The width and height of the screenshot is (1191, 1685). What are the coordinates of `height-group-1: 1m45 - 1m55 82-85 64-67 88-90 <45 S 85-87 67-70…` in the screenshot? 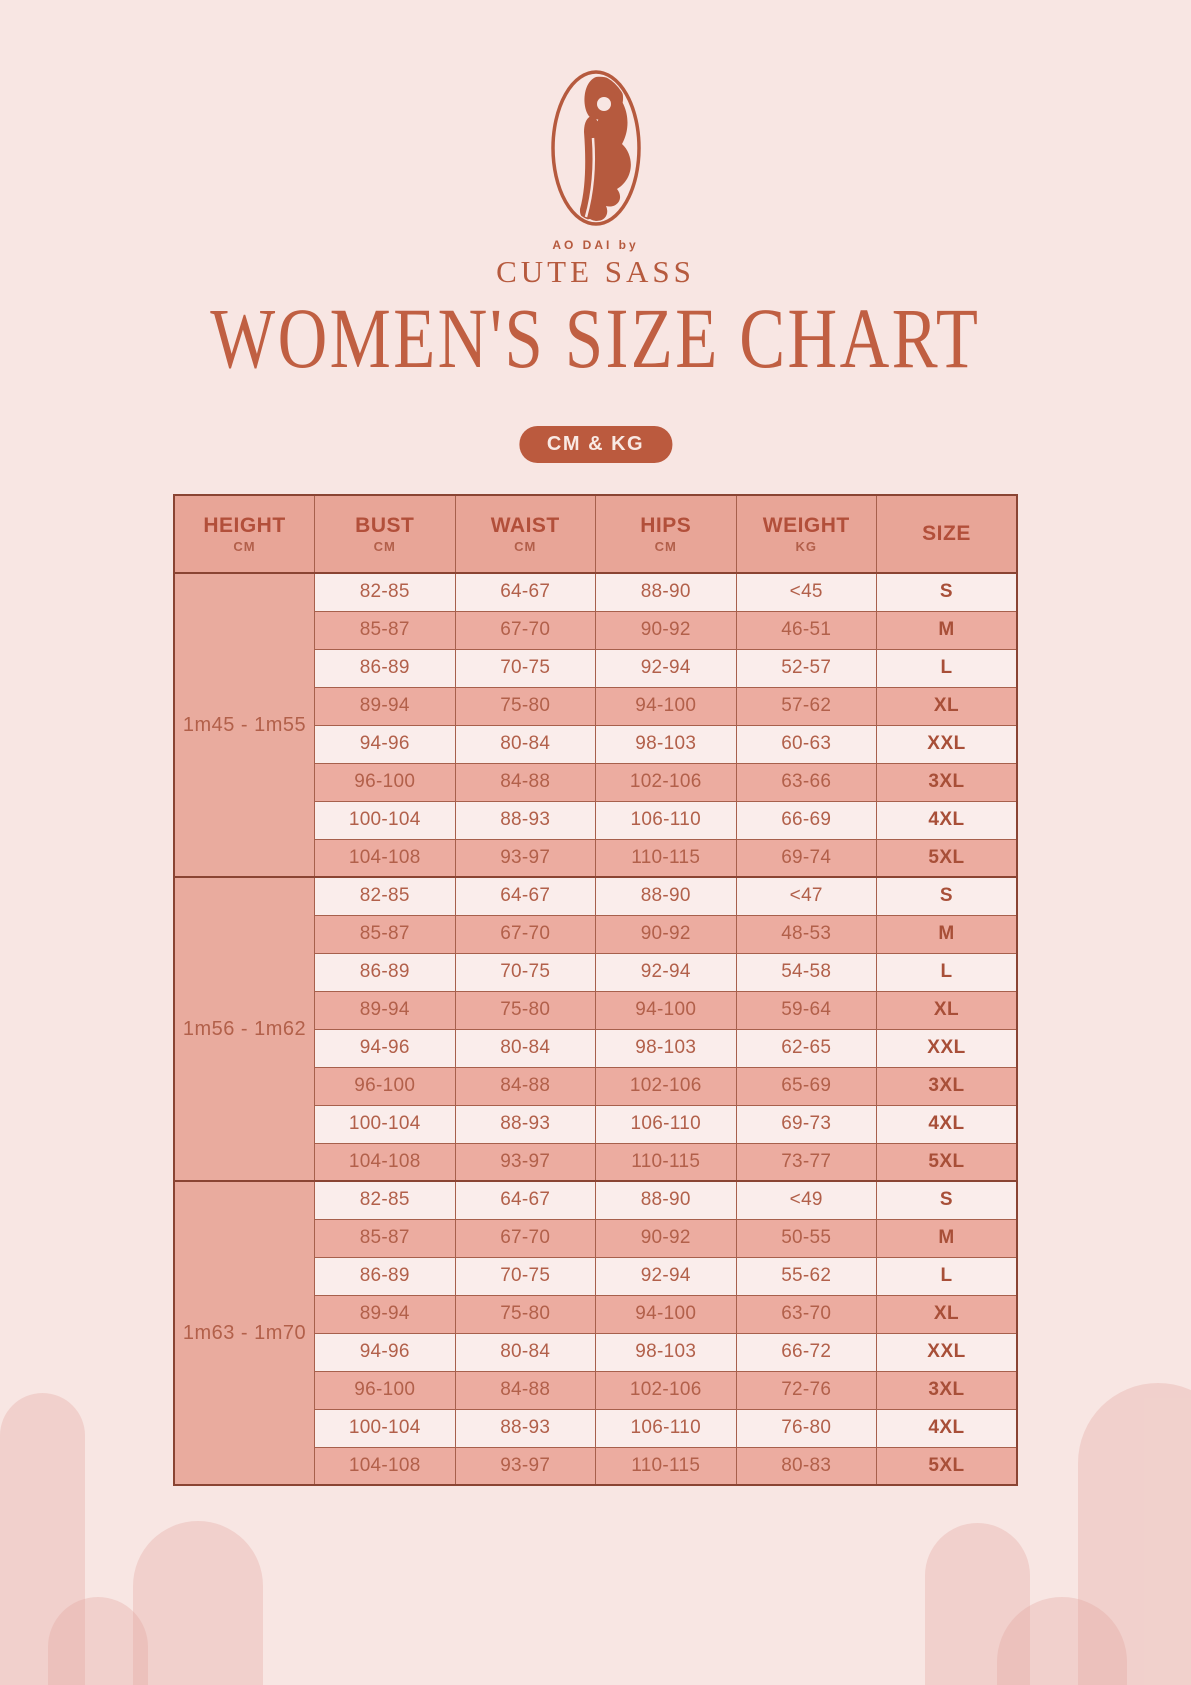 It's located at (595, 725).